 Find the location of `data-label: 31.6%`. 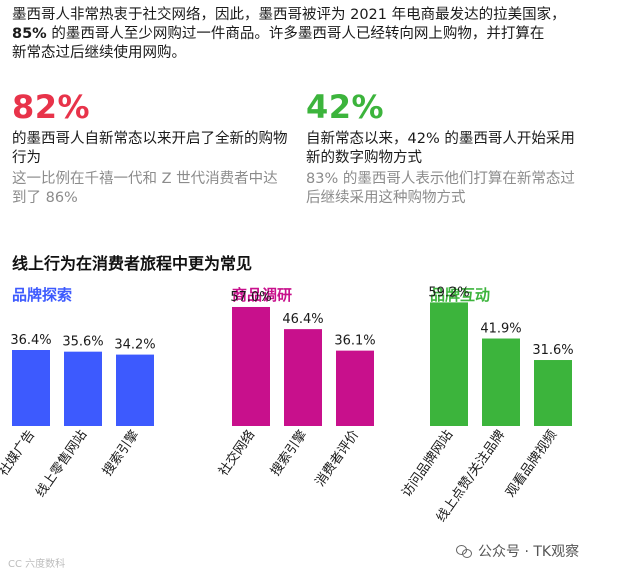

data-label: 31.6% is located at coordinates (552, 350).